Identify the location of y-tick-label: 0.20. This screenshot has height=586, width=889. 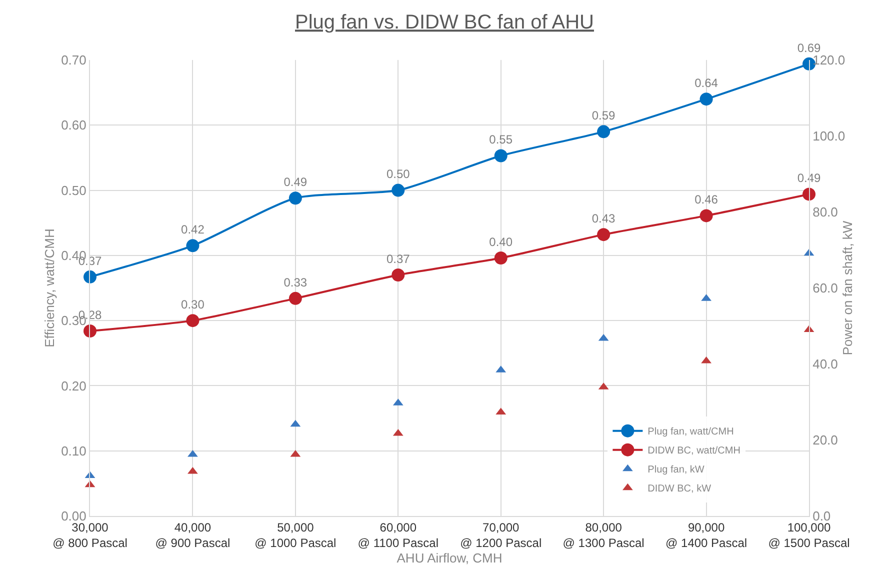
(73, 386).